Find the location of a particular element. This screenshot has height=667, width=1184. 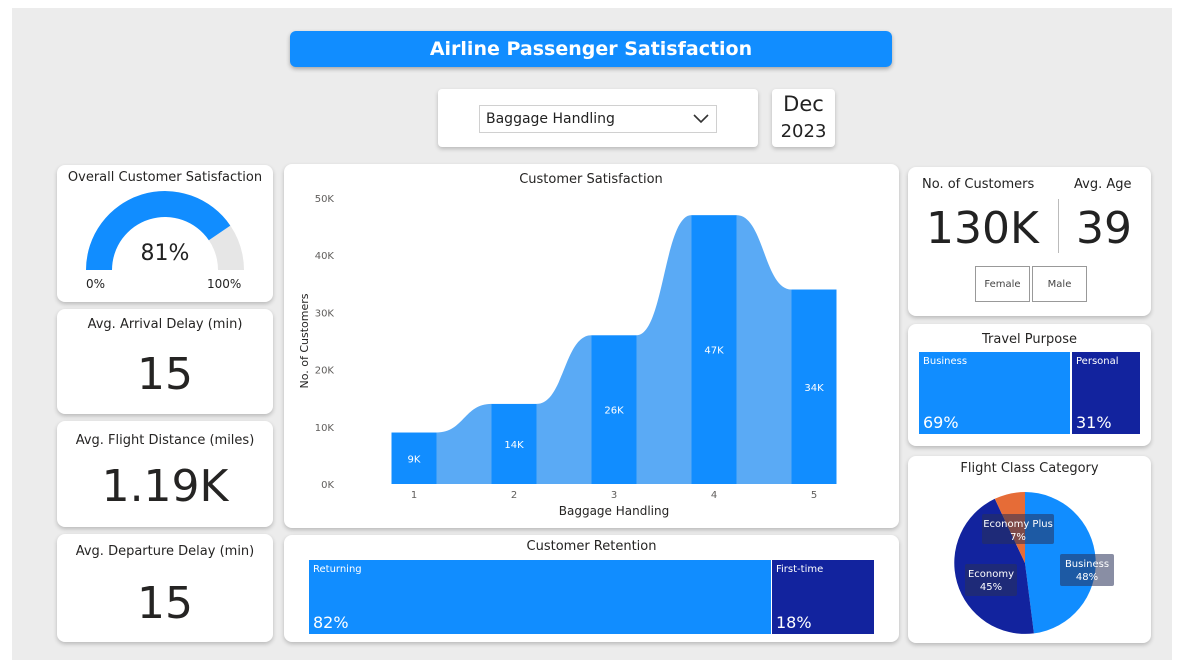

arrival-delay-label: Avg. Arrival Delay (min) is located at coordinates (165, 324).